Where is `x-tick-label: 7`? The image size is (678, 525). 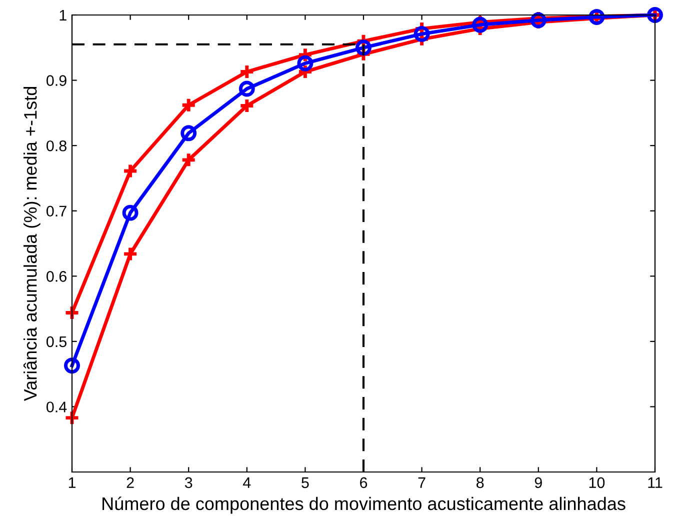 x-tick-label: 7 is located at coordinates (422, 482).